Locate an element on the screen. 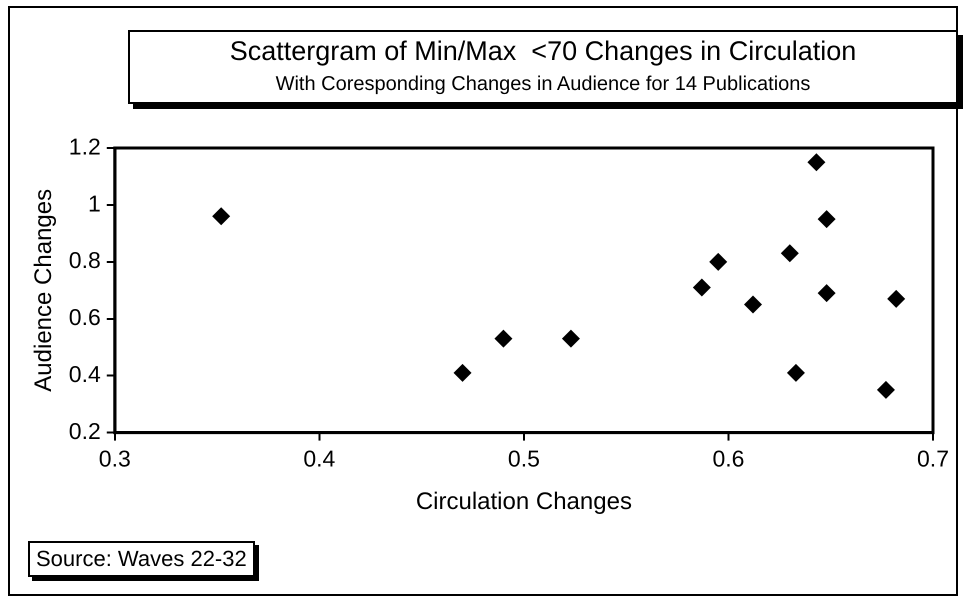  y-axis-title: Audience Changes is located at coordinates (44, 290).